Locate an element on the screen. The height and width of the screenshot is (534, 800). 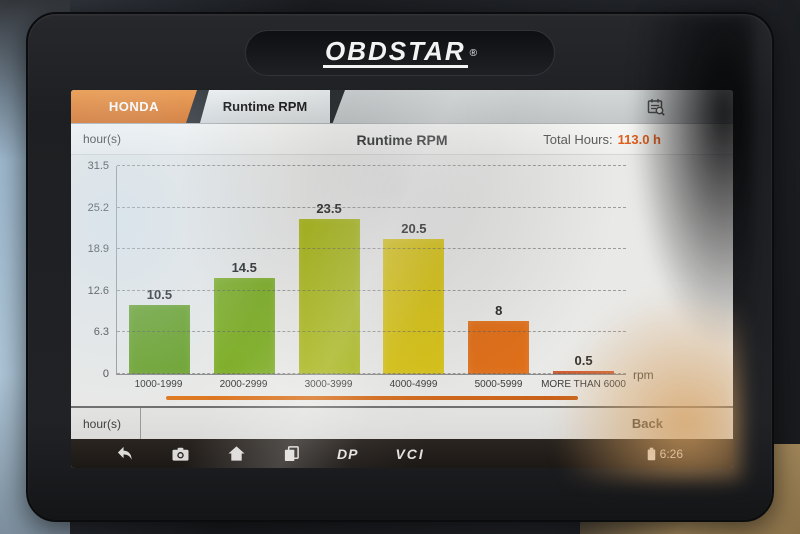
gridline: 6.3 is located at coordinates (360, 332).